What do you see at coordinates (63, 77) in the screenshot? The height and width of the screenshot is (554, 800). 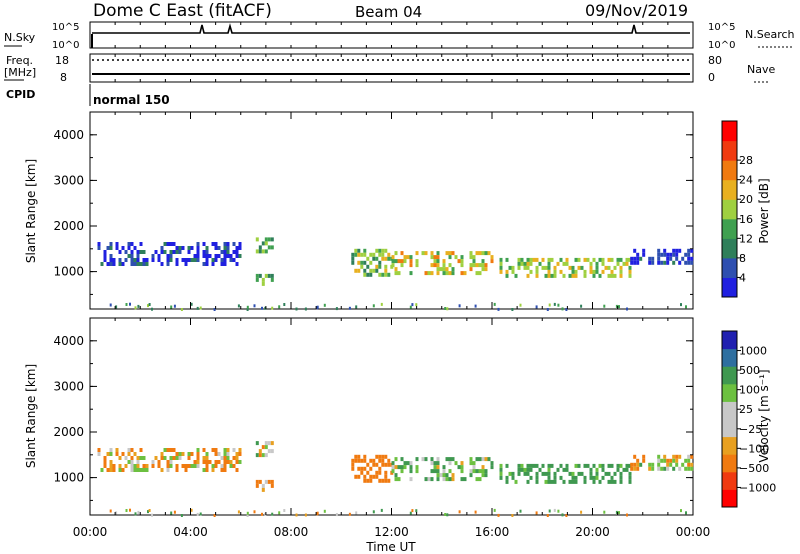 I see `freq-tick-bottom: 8` at bounding box center [63, 77].